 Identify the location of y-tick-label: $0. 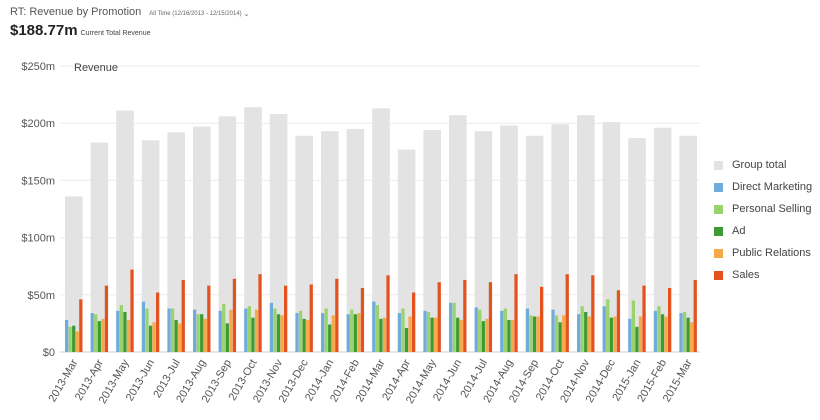
(49, 353).